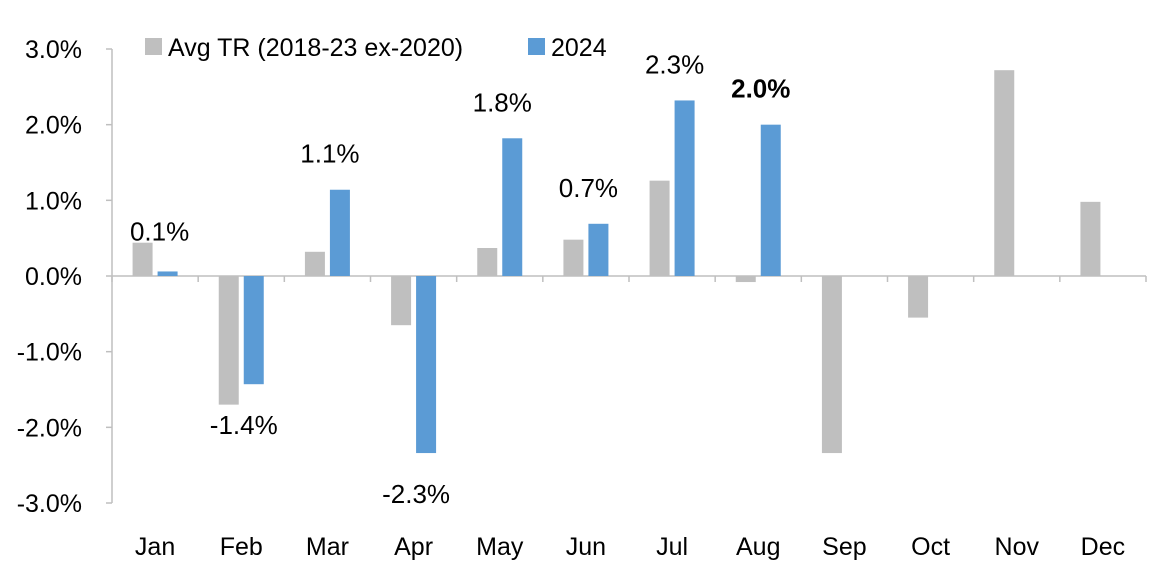  What do you see at coordinates (155, 547) in the screenshot?
I see `x-tick-label: Jan` at bounding box center [155, 547].